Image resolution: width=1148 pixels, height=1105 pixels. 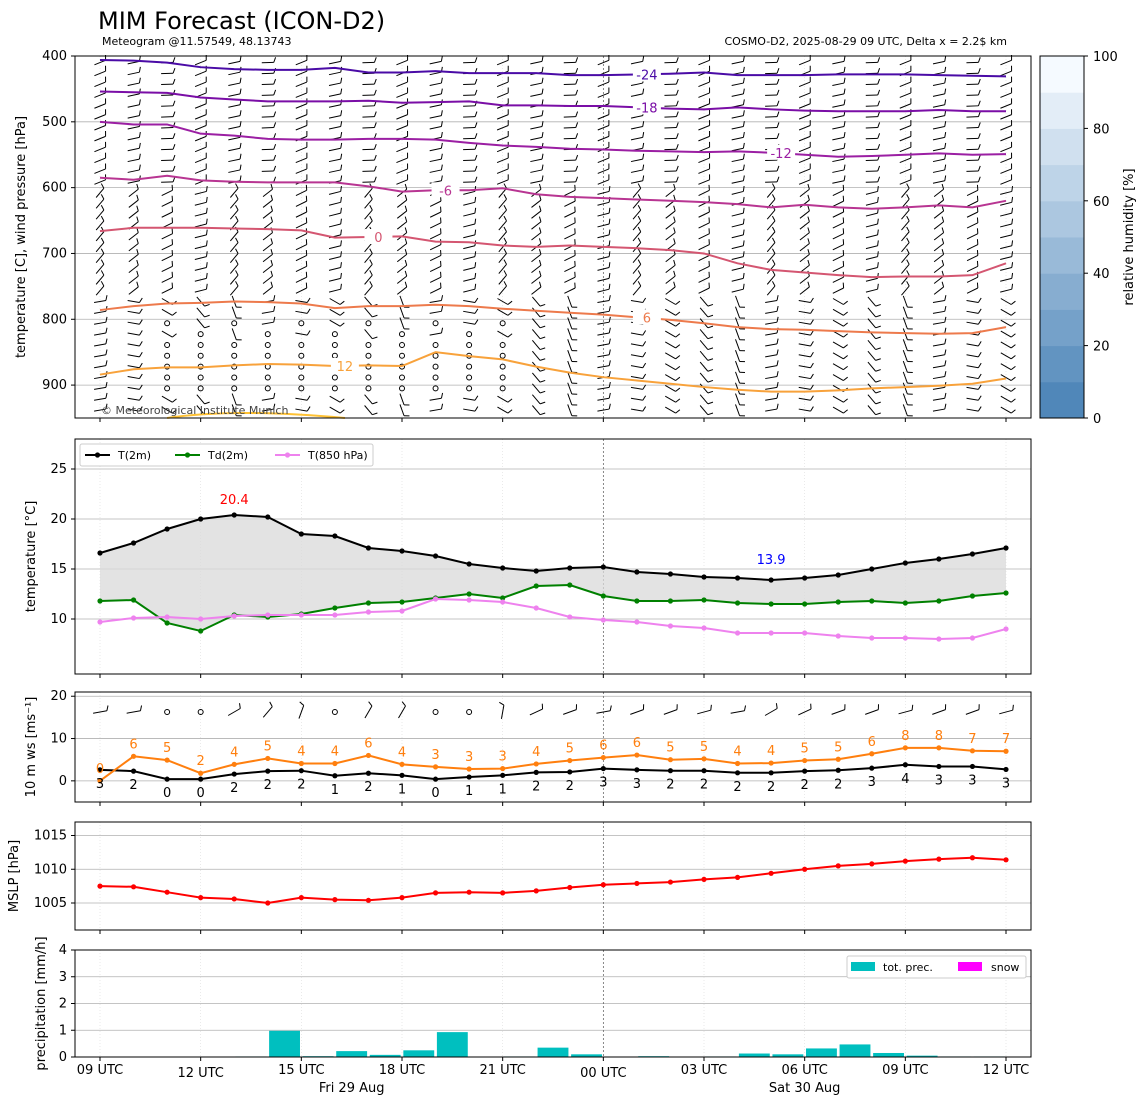 I want to click on data-label: 5, so click(x=167, y=748).